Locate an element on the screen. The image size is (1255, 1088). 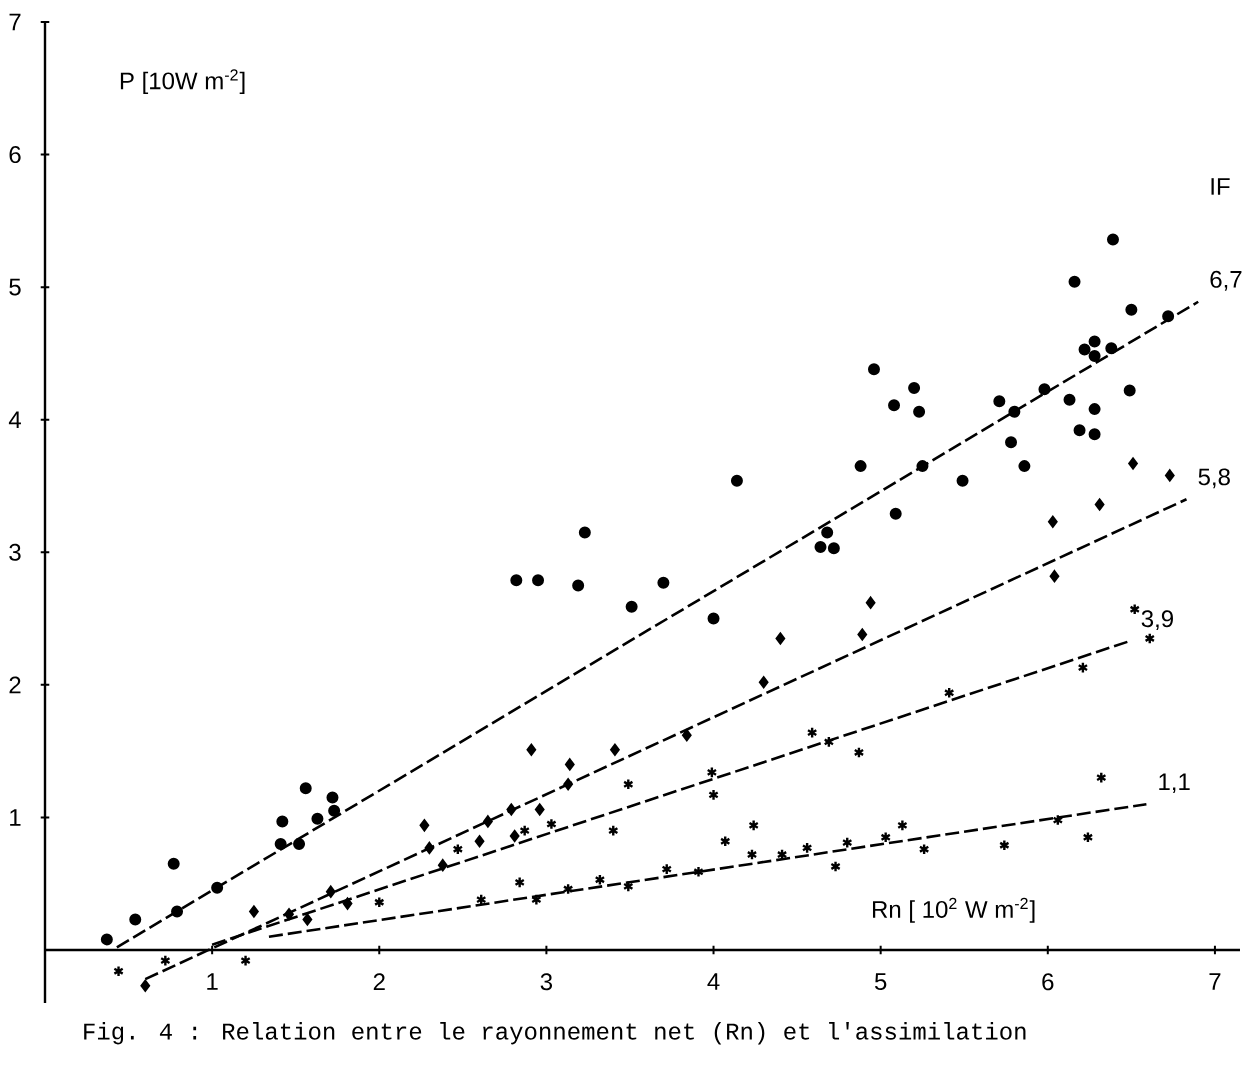
y-tick-label: 6 is located at coordinates (15, 155).